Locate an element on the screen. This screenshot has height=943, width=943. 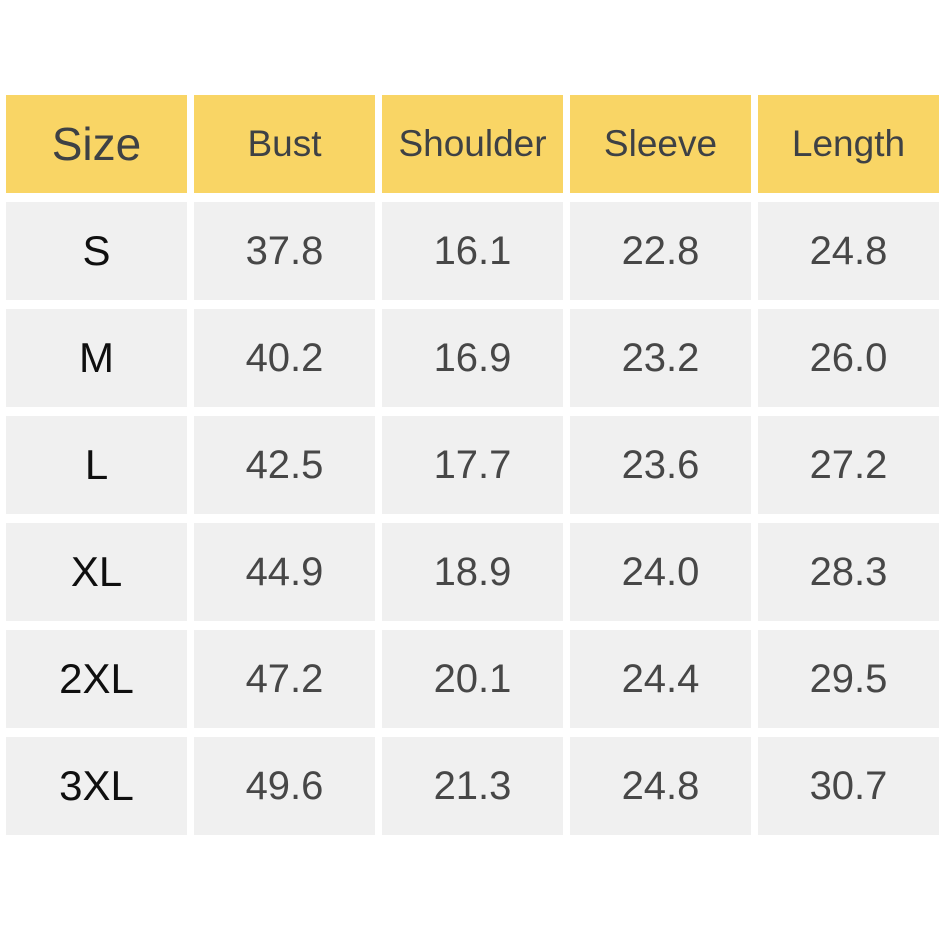
value-cell-3xl-shoulder: 21.3 is located at coordinates (472, 786).